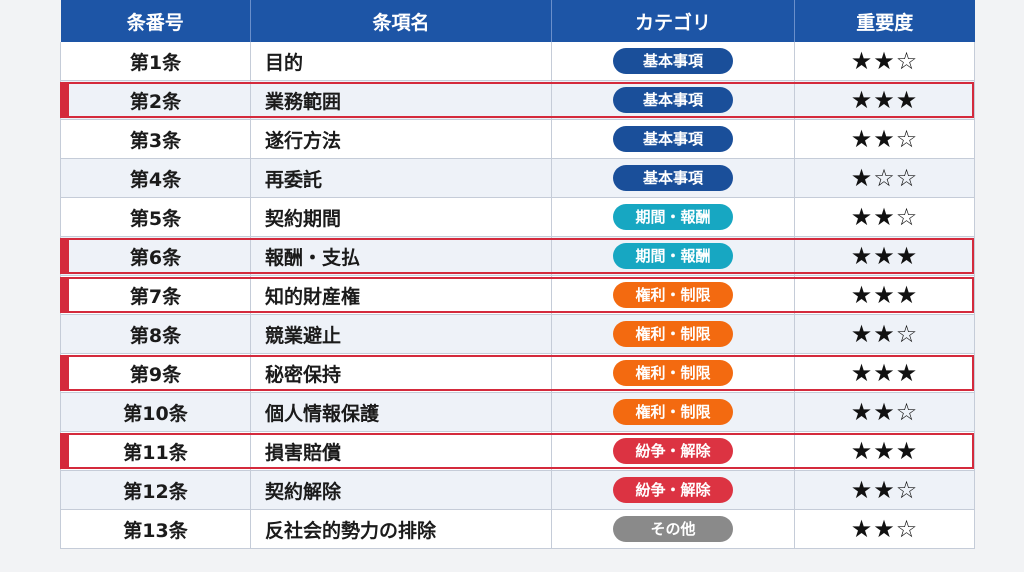 Image resolution: width=1024 pixels, height=572 pixels. What do you see at coordinates (155, 295) in the screenshot?
I see `clause-number: 第7条` at bounding box center [155, 295].